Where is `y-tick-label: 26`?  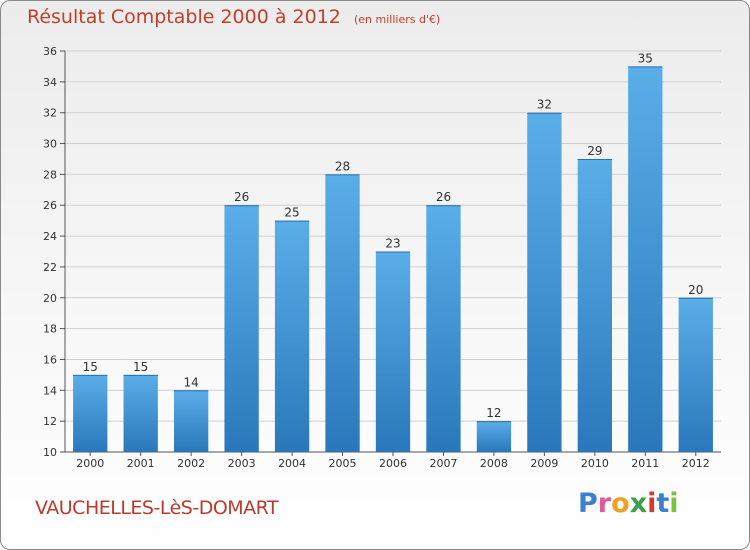 y-tick-label: 26 is located at coordinates (50, 205).